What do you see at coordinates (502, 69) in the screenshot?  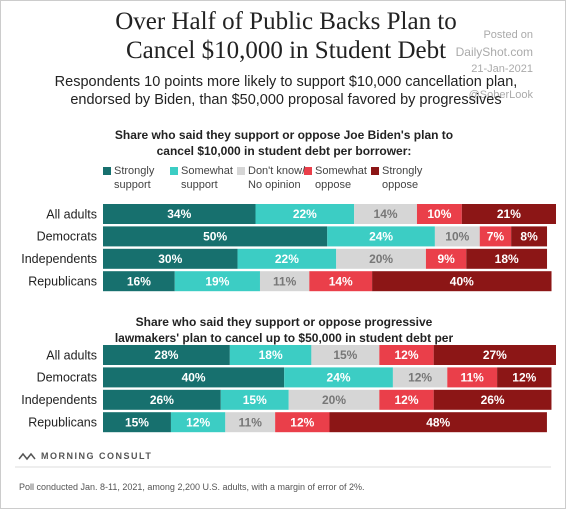 I see `watermark: 21-Jan-2021` at bounding box center [502, 69].